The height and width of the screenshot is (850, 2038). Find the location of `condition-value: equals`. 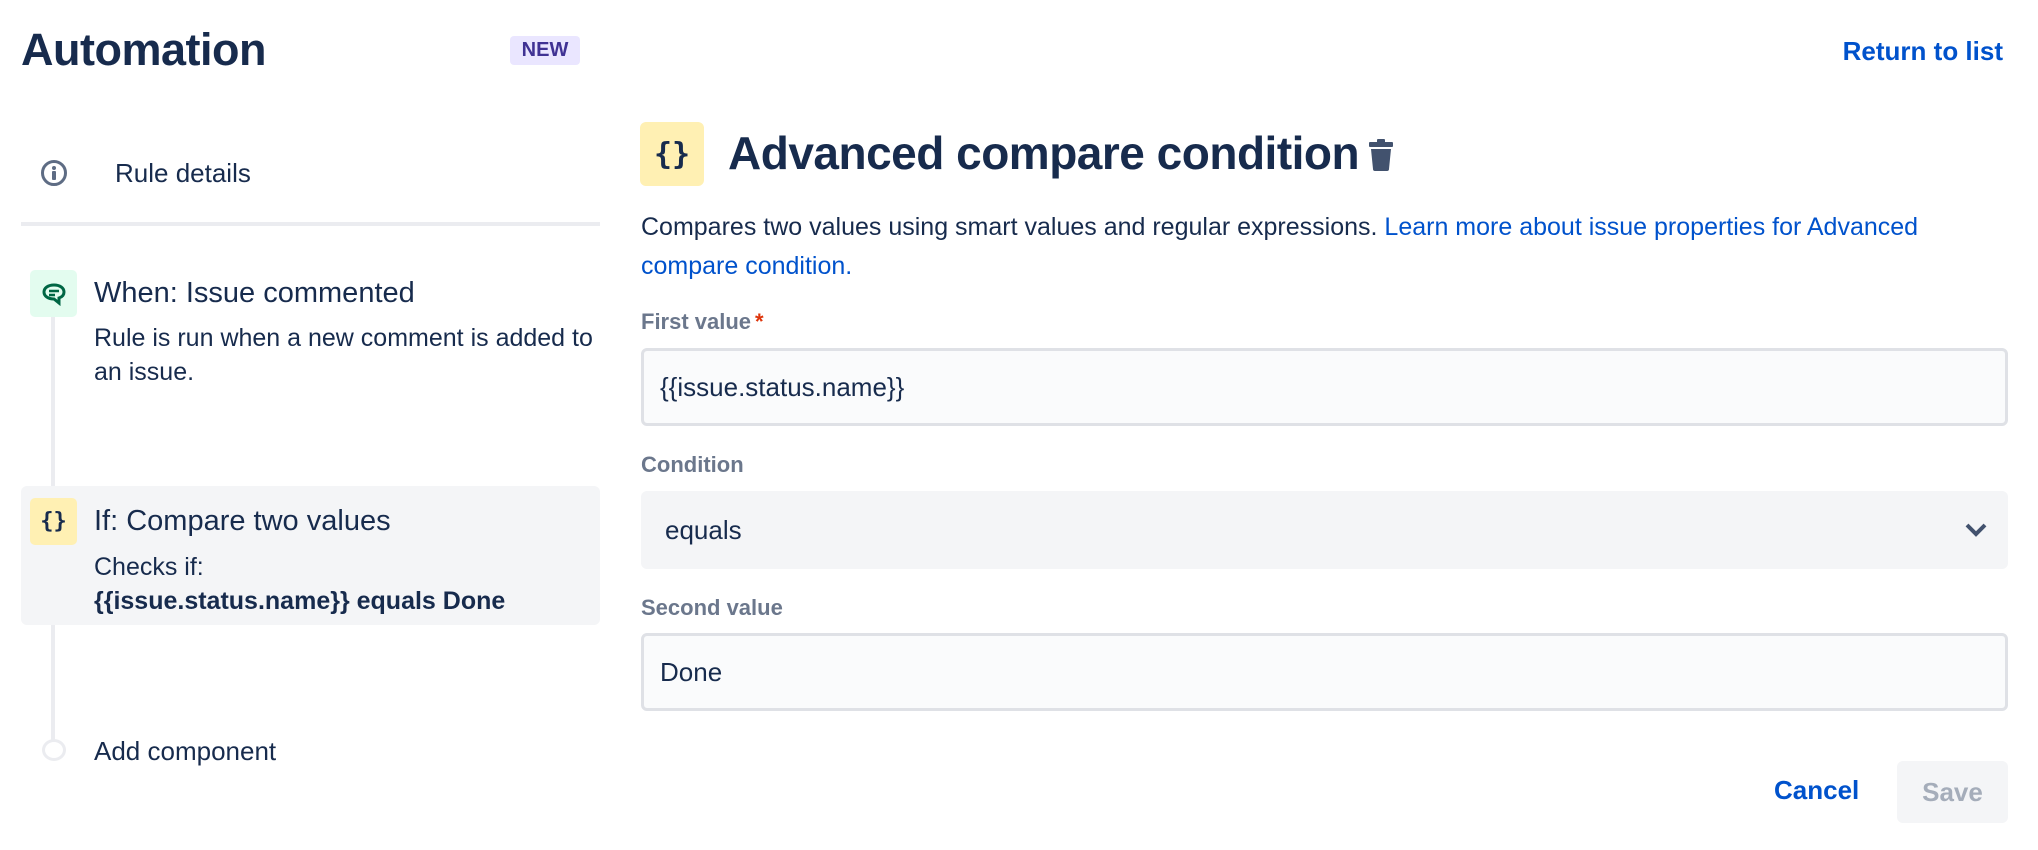

condition-value: equals is located at coordinates (703, 529).